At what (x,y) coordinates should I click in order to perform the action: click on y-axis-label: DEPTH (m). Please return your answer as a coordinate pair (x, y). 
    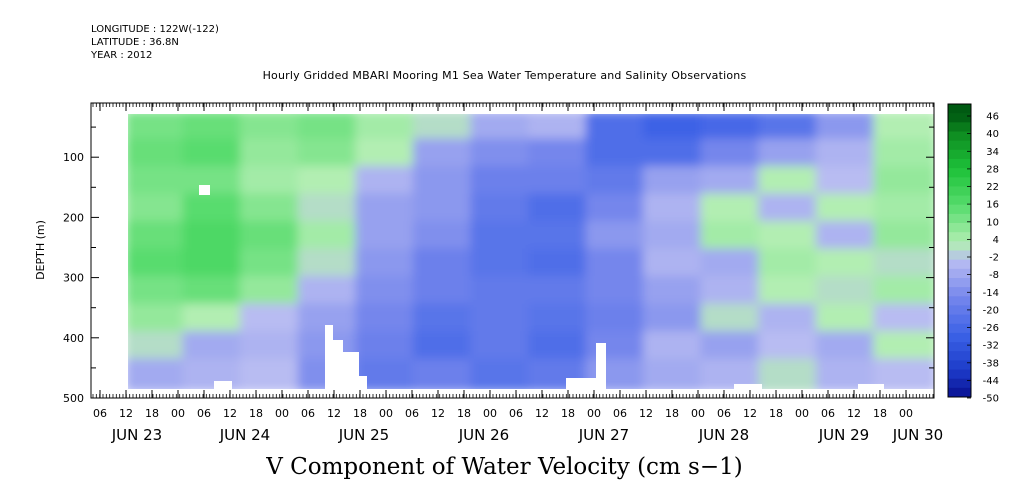
    Looking at the image, I should click on (40, 250).